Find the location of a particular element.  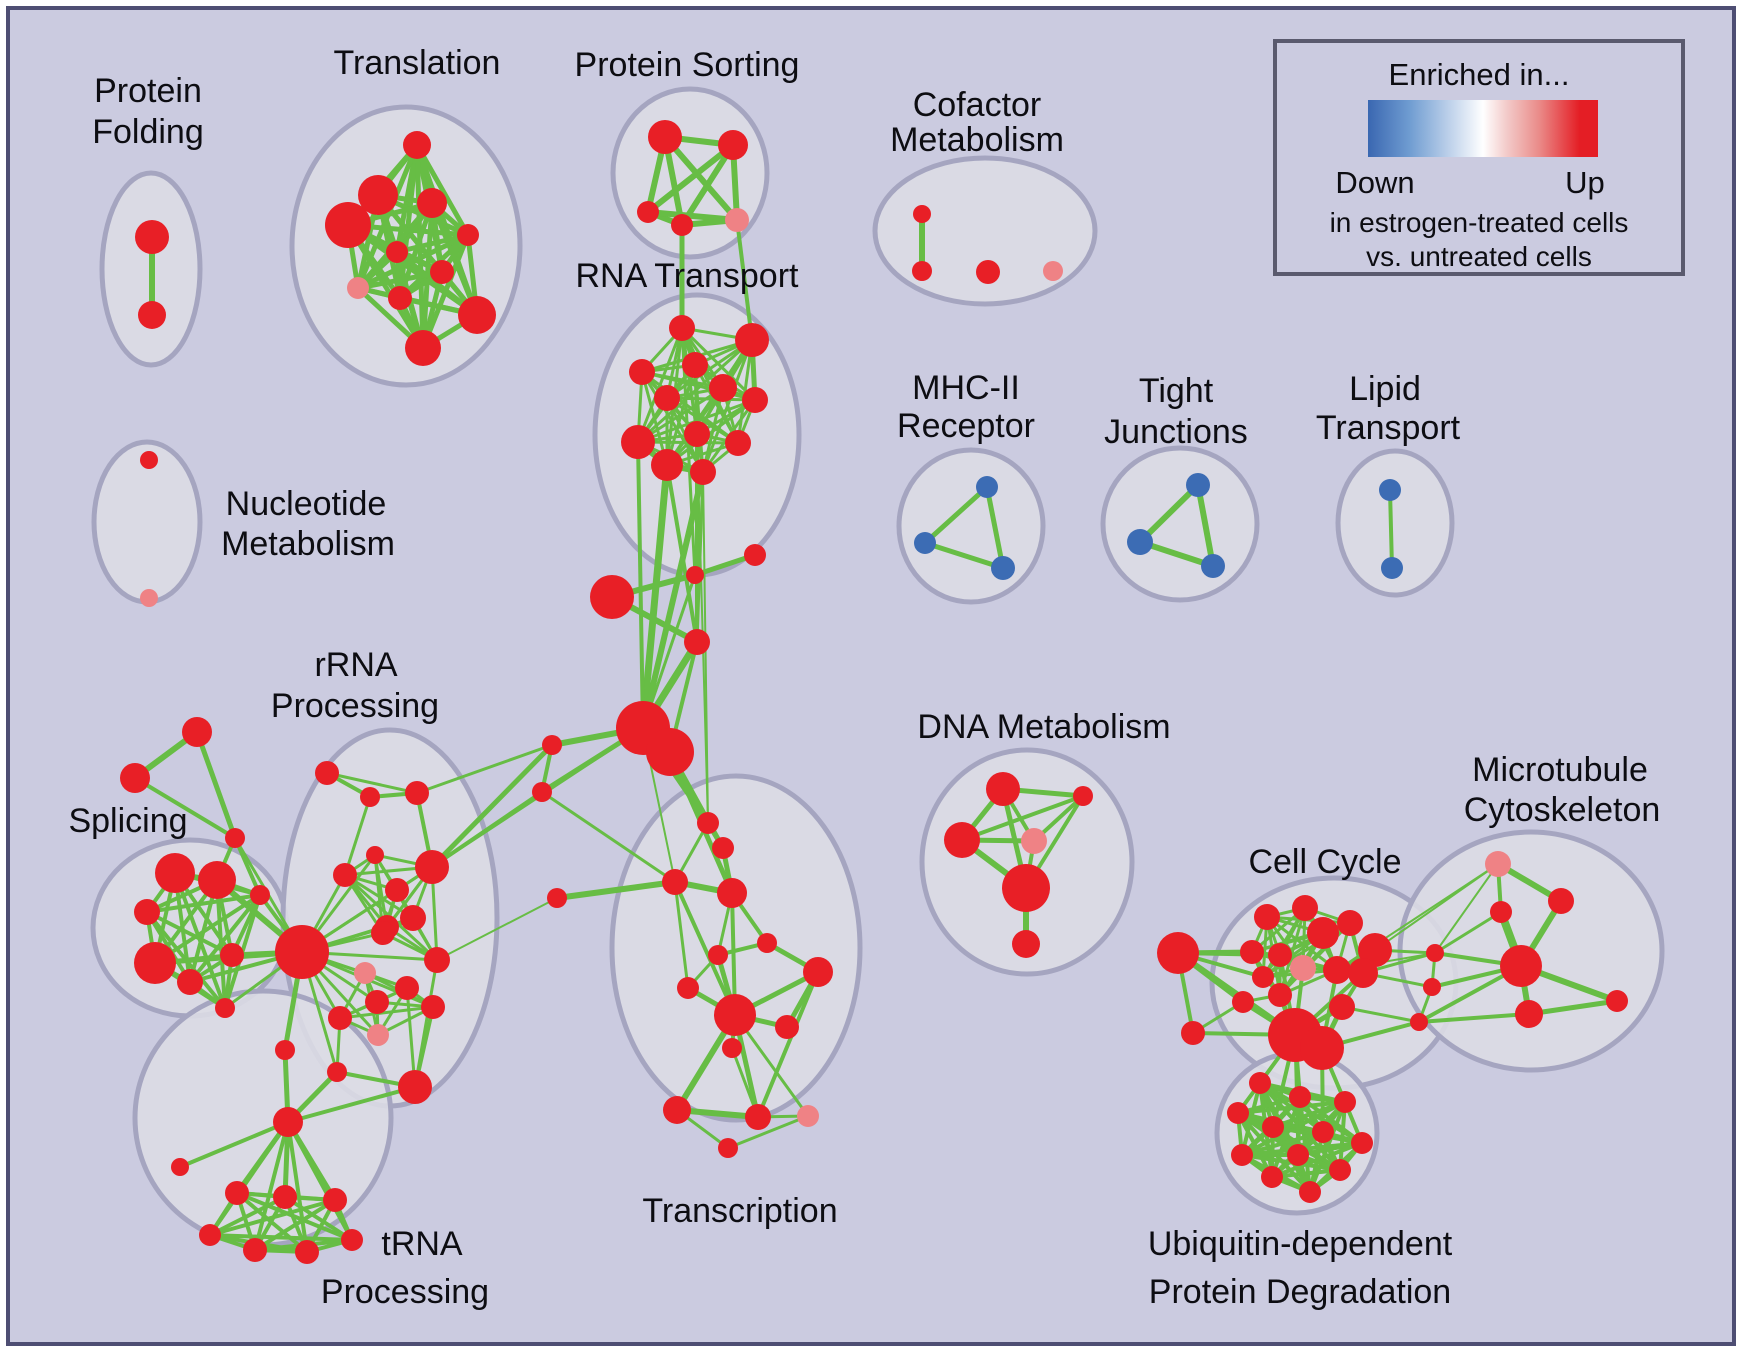

cluster-lipid-transport-ellipse is located at coordinates (1395, 523).